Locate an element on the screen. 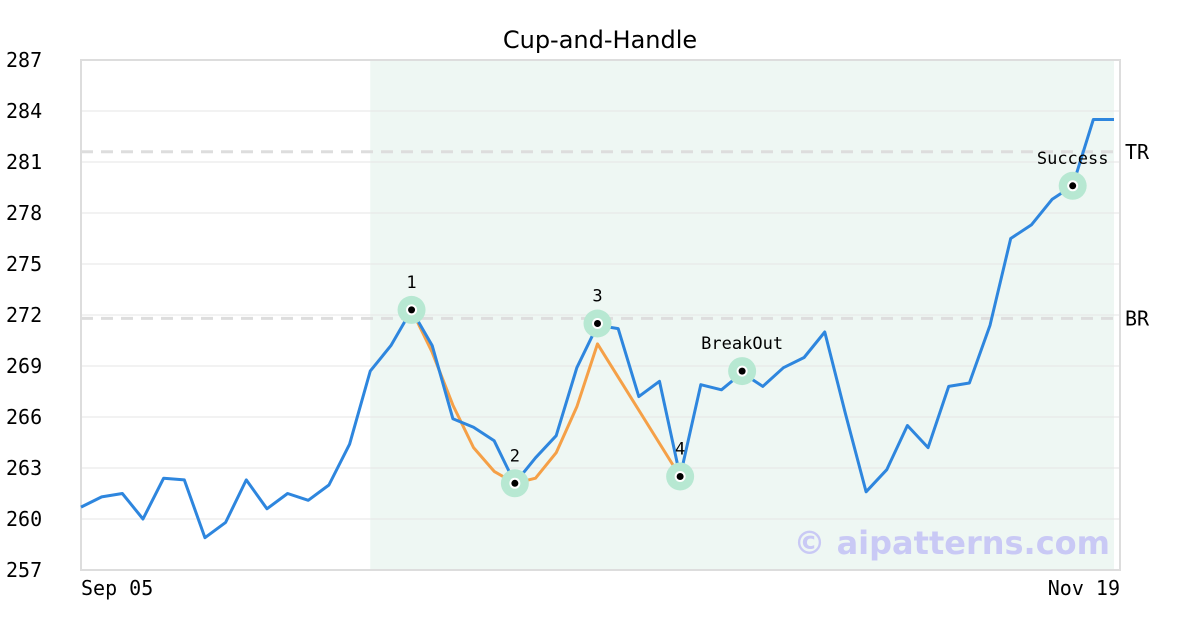 The width and height of the screenshot is (1200, 630). y-tick-label: 284 is located at coordinates (24, 111).